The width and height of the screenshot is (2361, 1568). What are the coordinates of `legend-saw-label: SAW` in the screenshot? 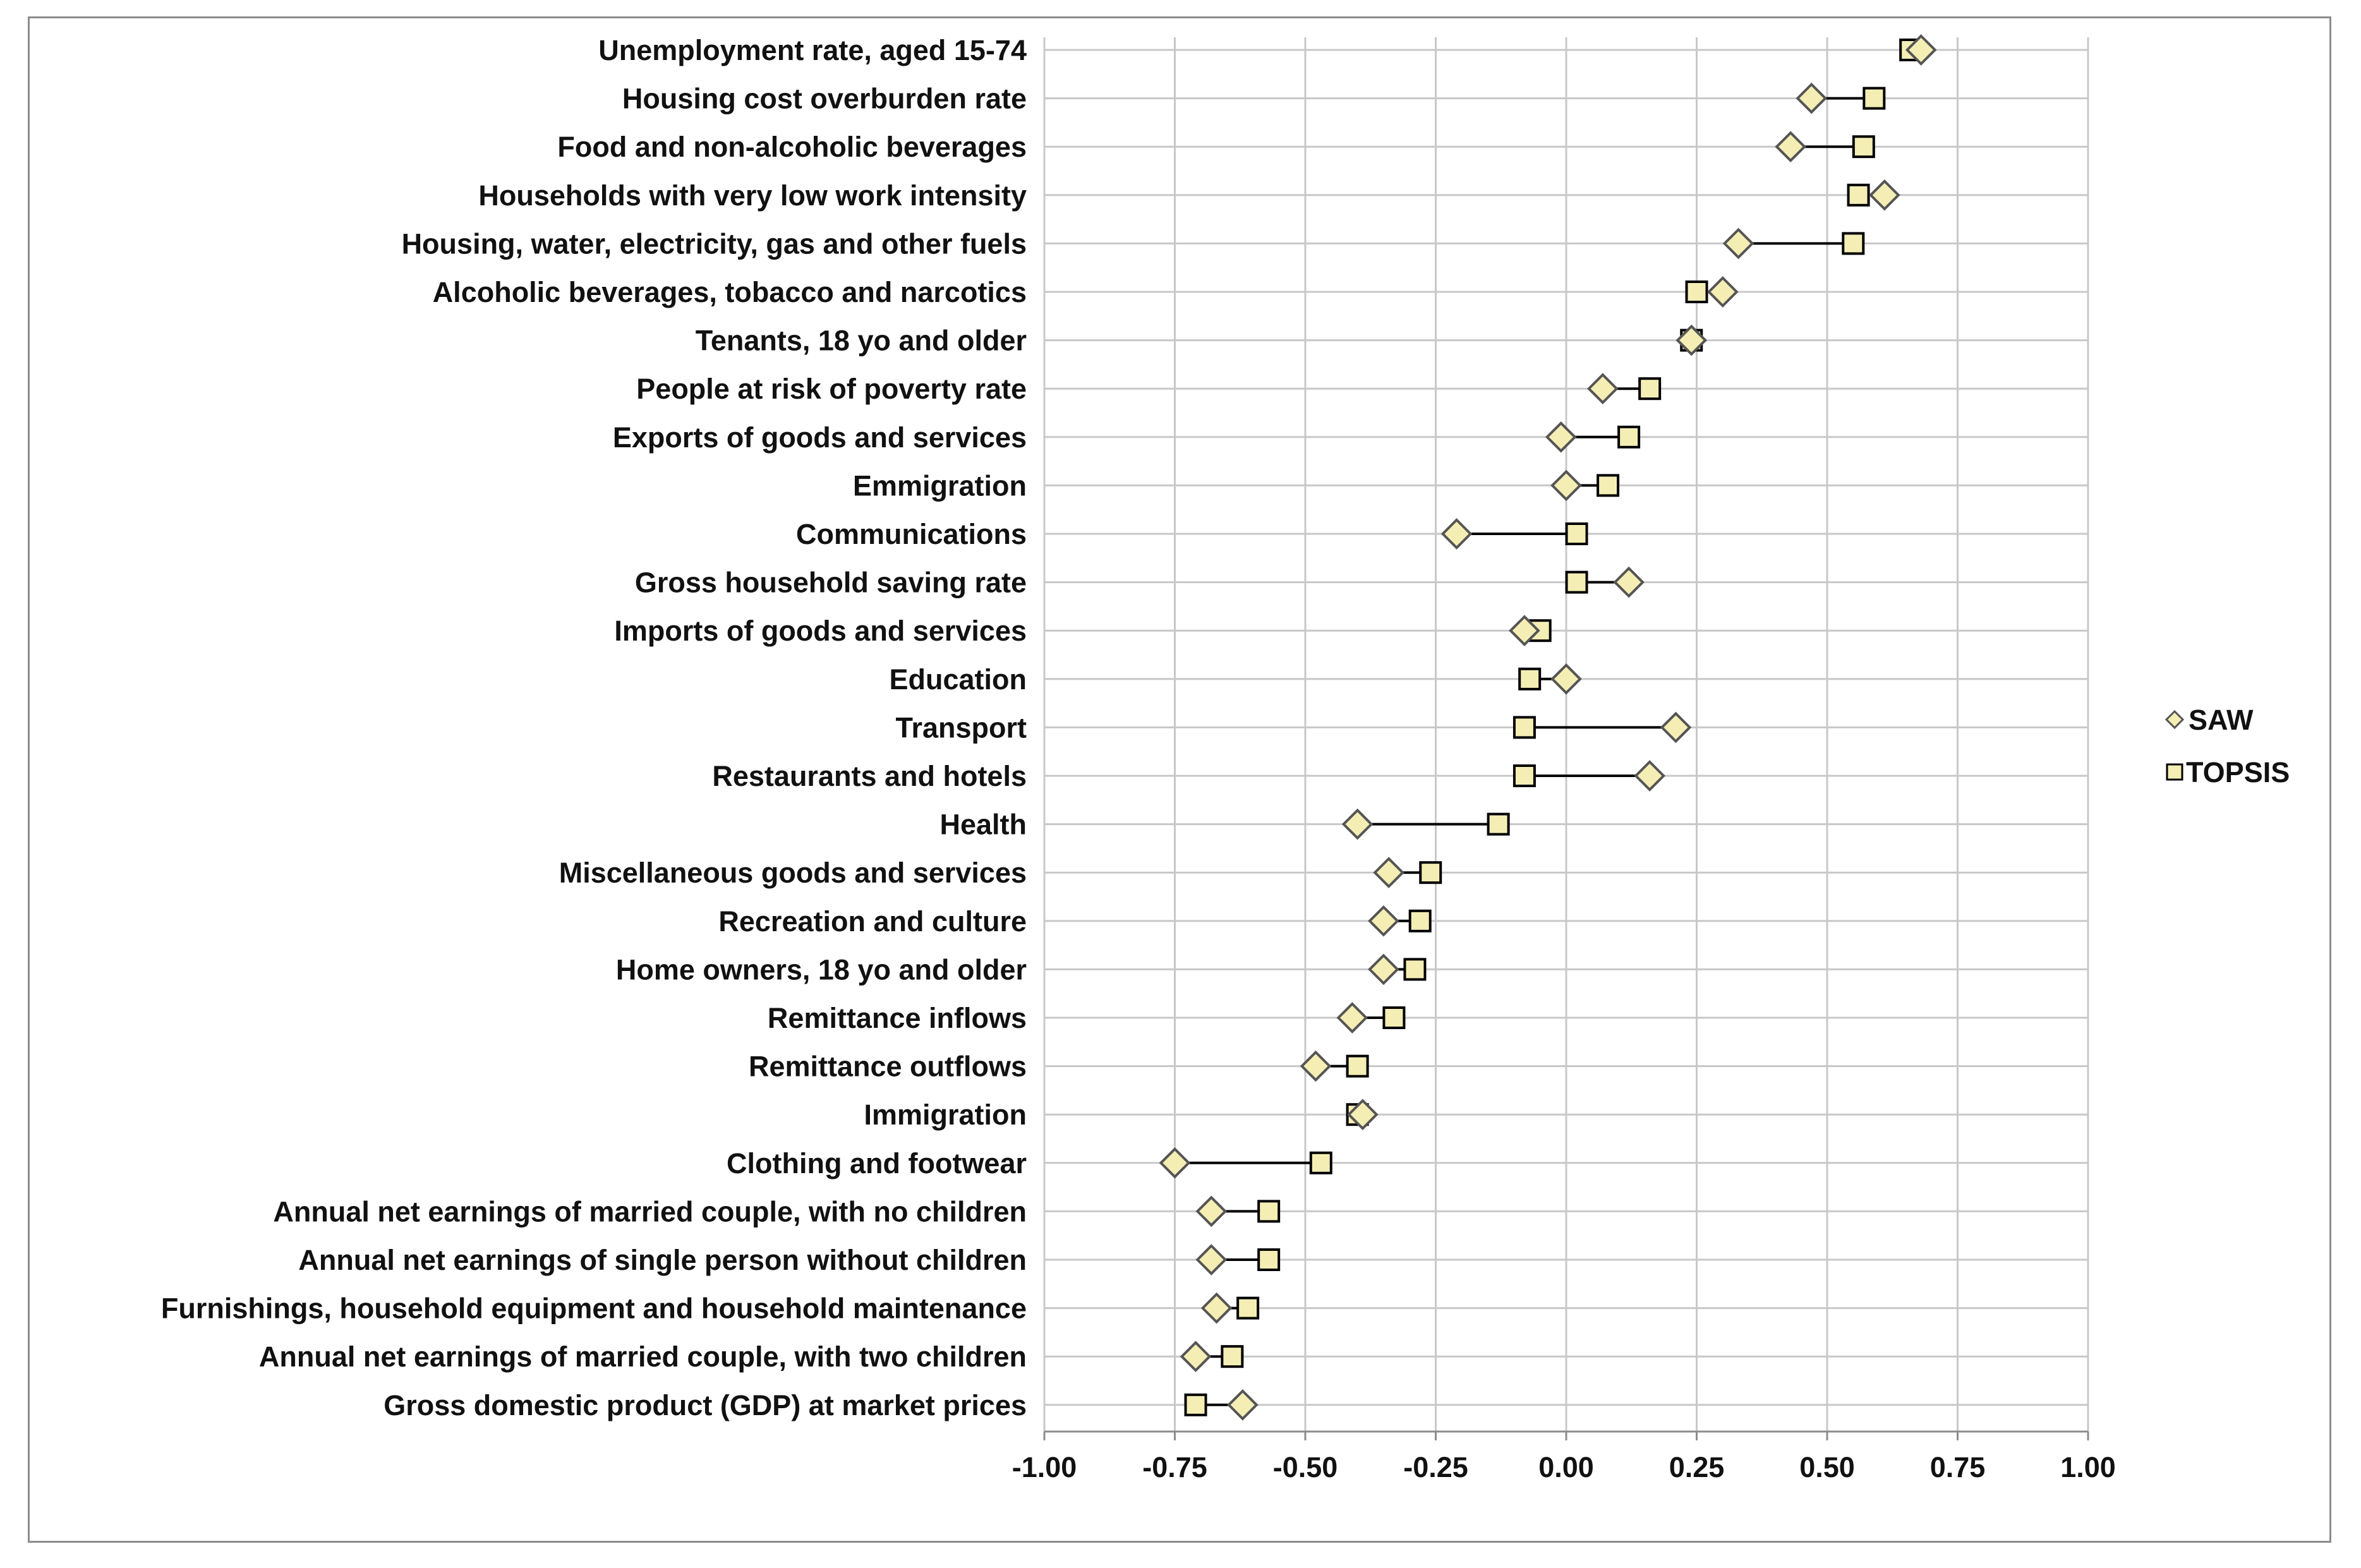 It's located at (2221, 720).